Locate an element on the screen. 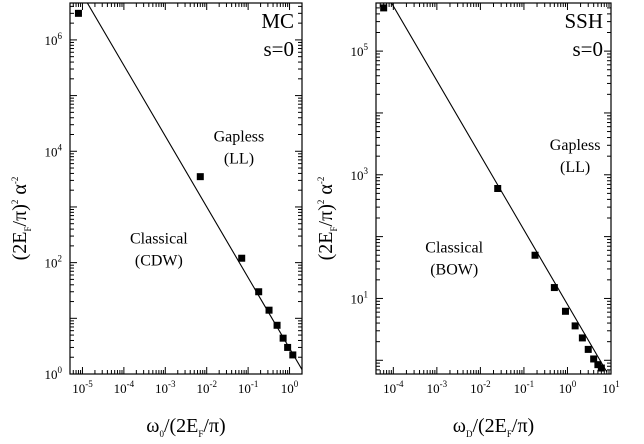  x-tick-label: 10⁻⁵ is located at coordinates (82, 387).